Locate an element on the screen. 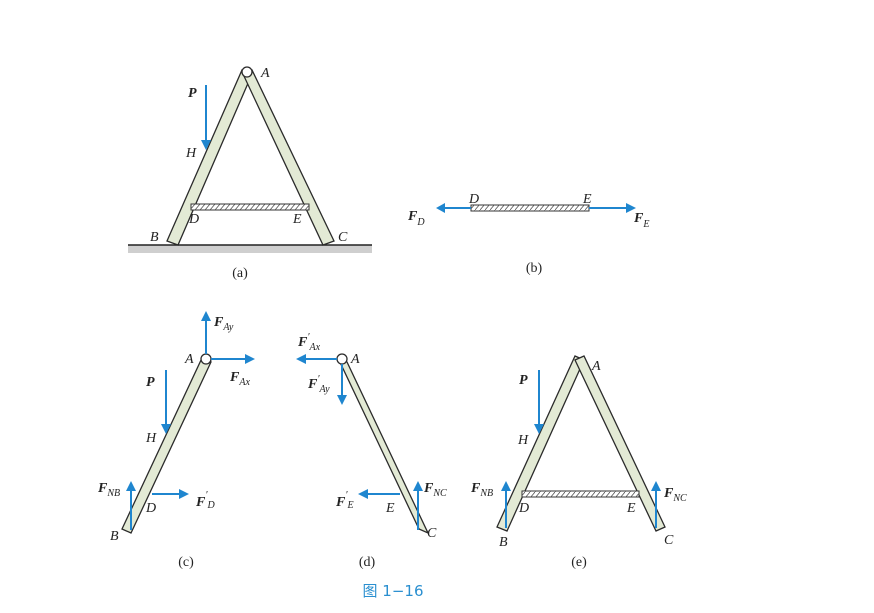 The height and width of the screenshot is (613, 874). point-d-label-b: D is located at coordinates (473, 199).